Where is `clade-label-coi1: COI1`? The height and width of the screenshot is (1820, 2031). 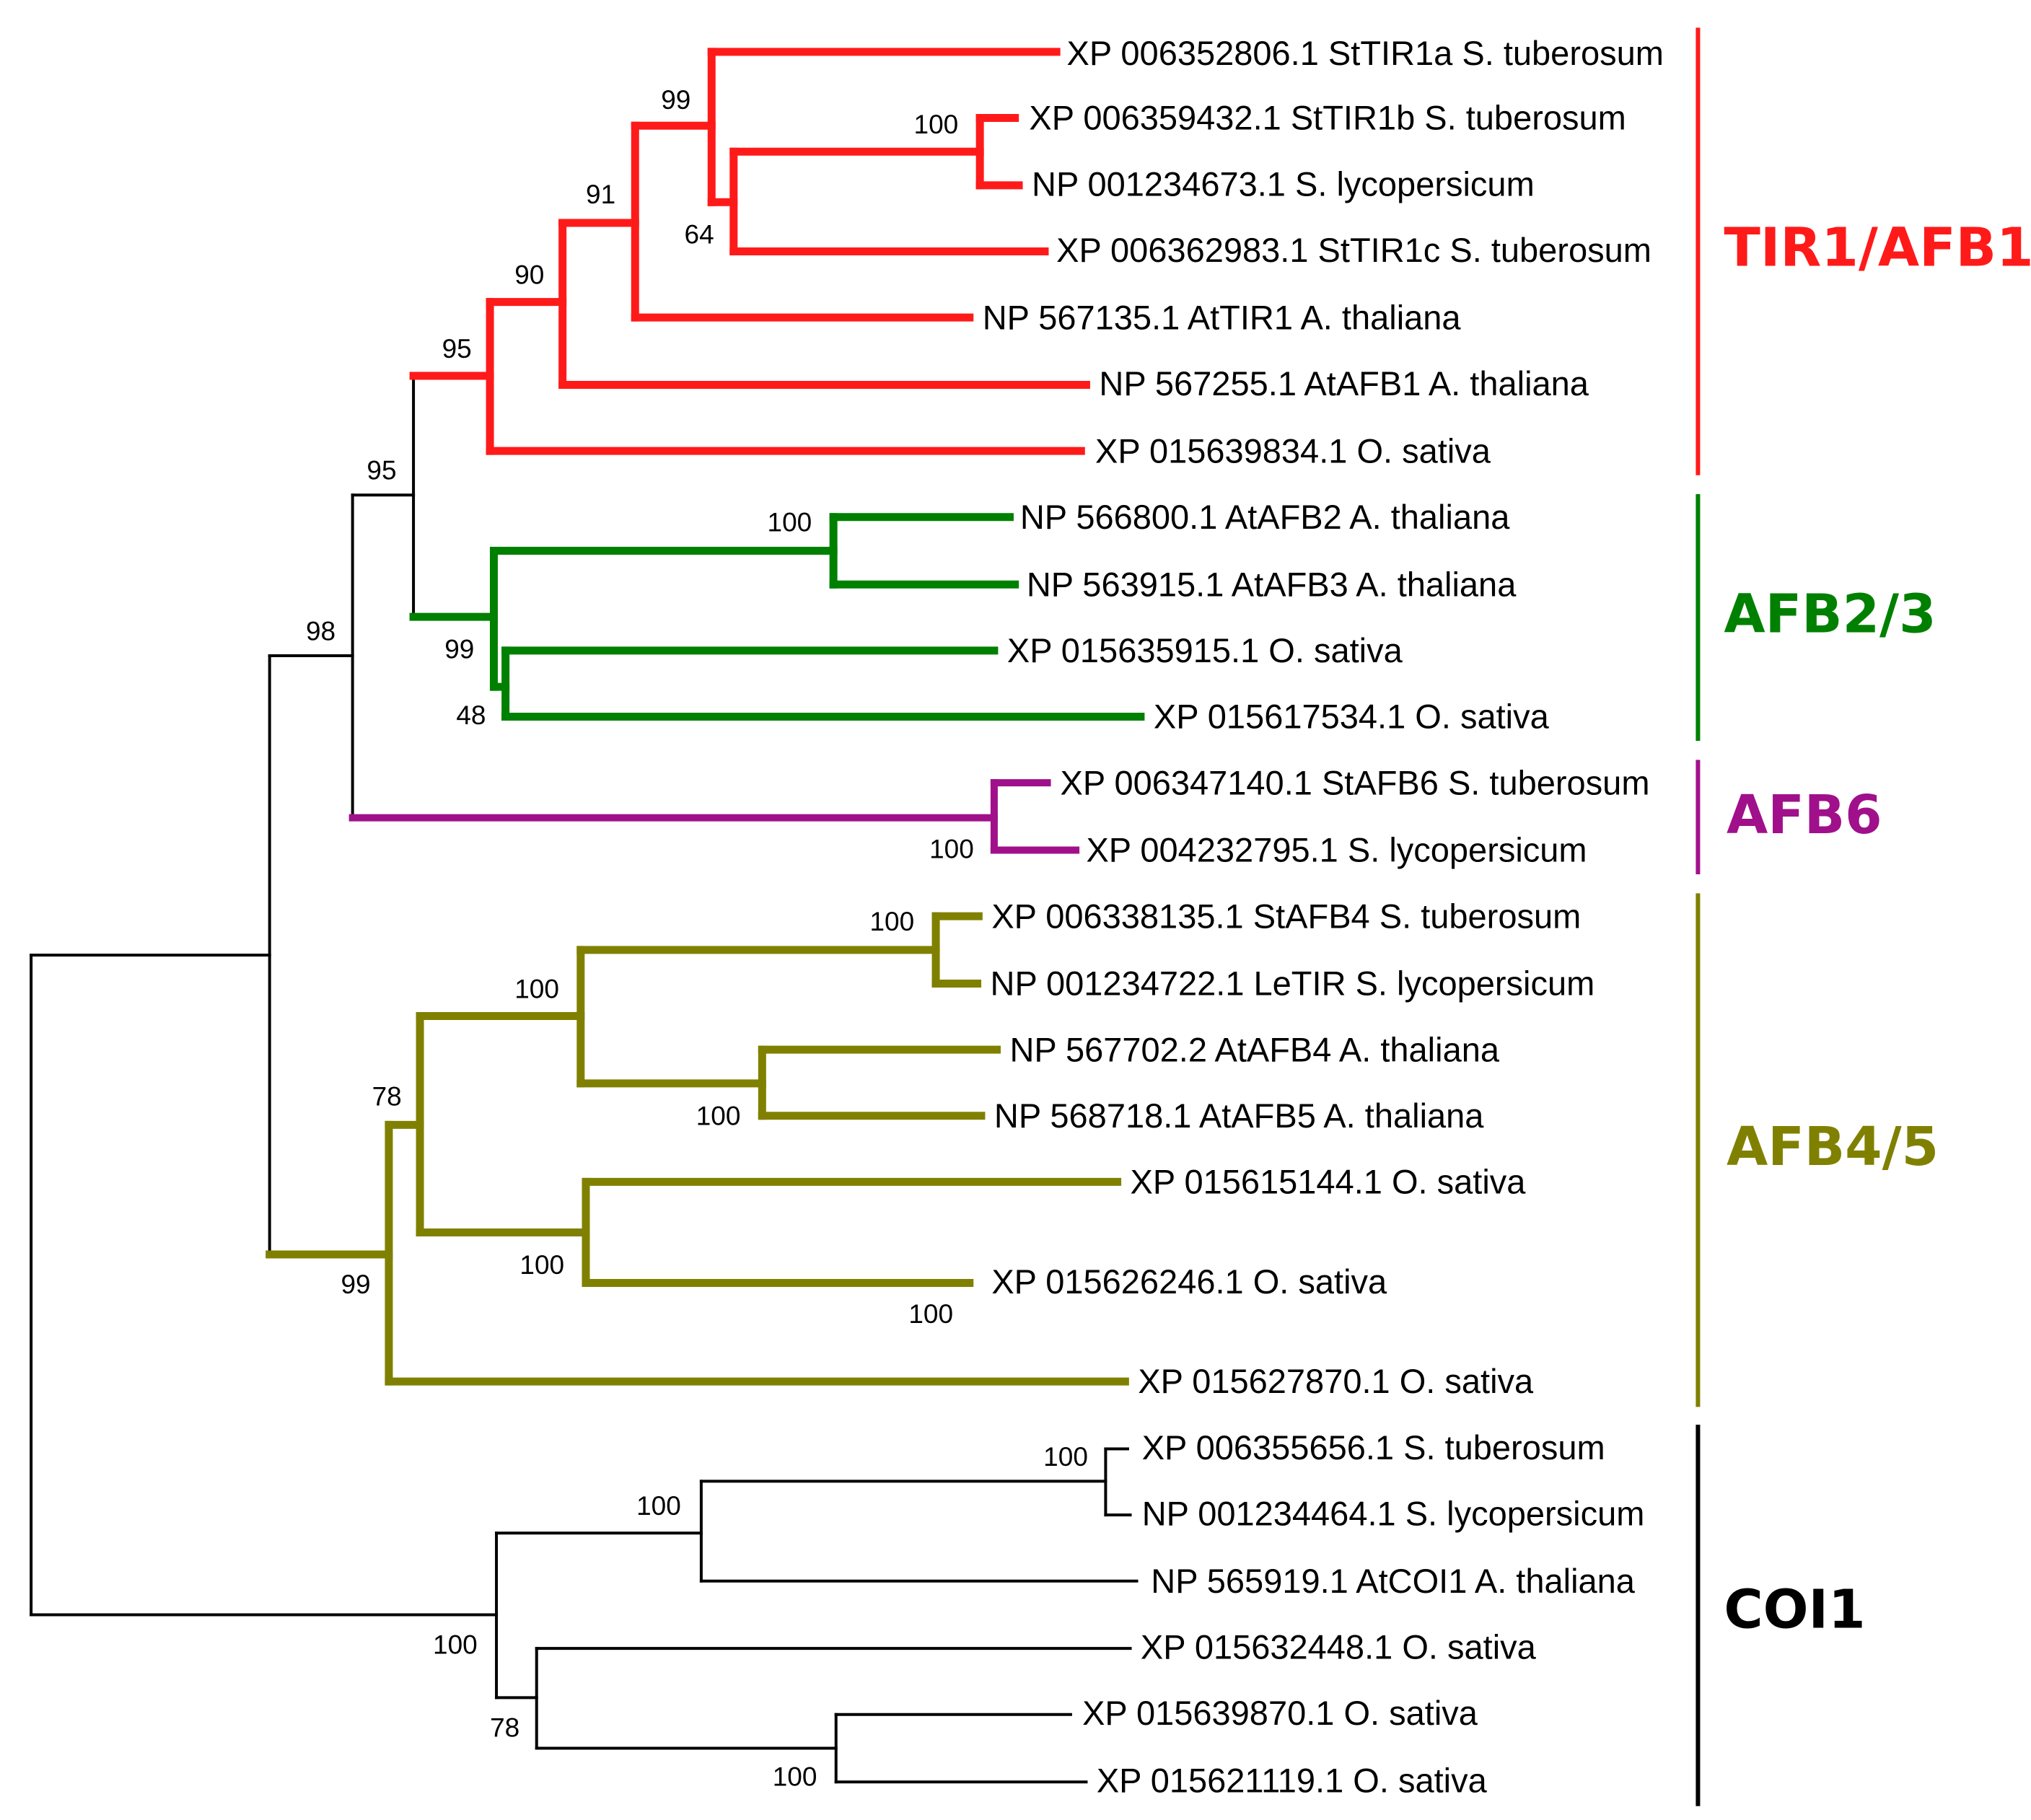
clade-label-coi1: COI1 is located at coordinates (1794, 1609).